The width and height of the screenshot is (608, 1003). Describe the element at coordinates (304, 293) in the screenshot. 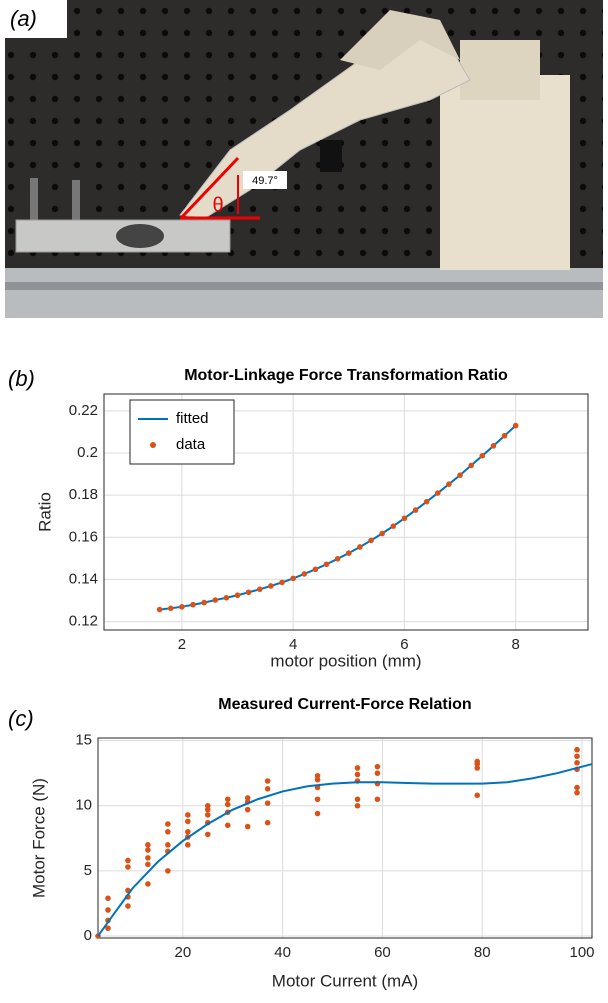

I see `rail` at that location.